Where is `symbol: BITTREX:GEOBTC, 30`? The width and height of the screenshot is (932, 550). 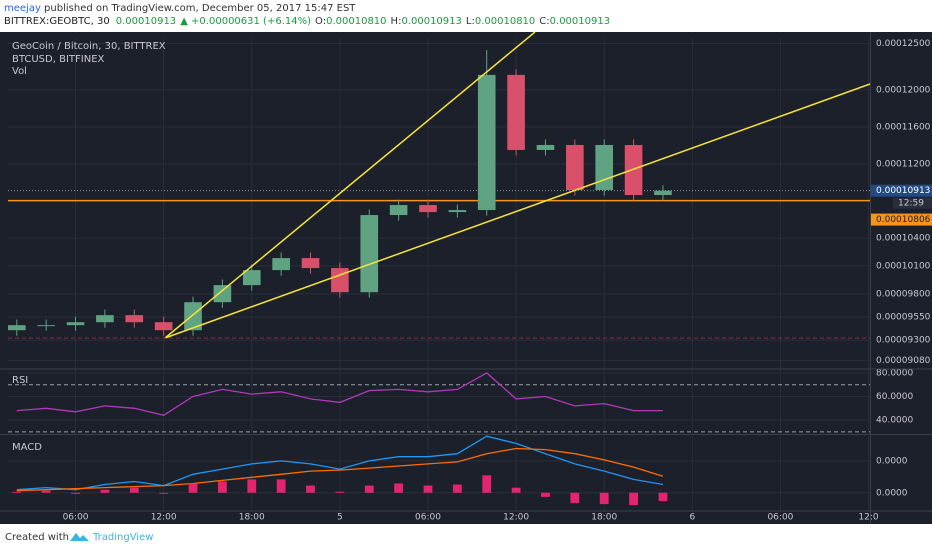
symbol: BITTREX:GEOBTC, 30 is located at coordinates (57, 21).